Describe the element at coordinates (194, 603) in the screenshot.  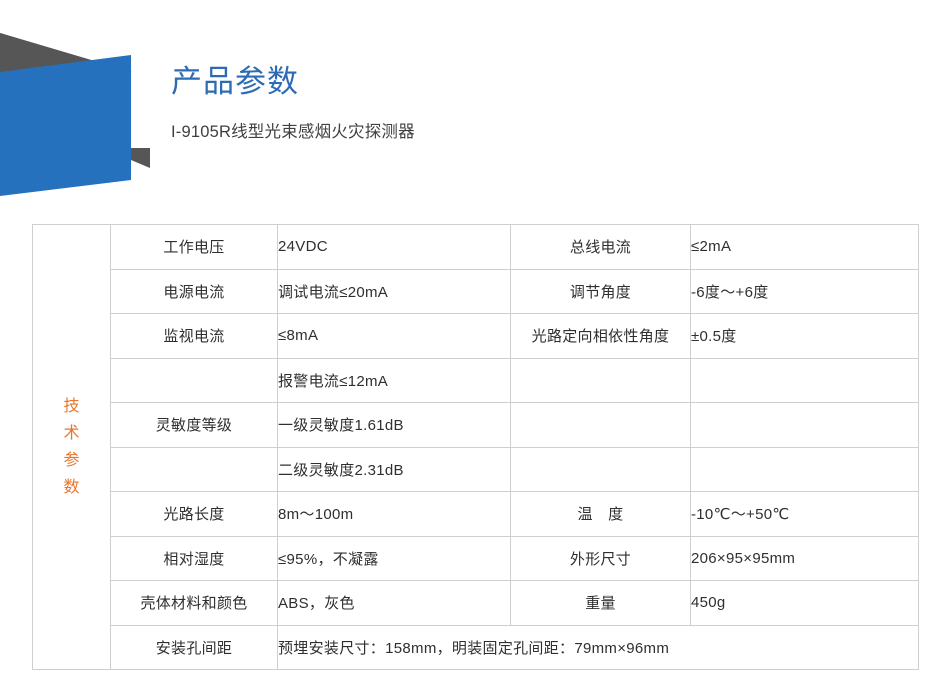
I see `spec-label: 壳体材料和颜色` at that location.